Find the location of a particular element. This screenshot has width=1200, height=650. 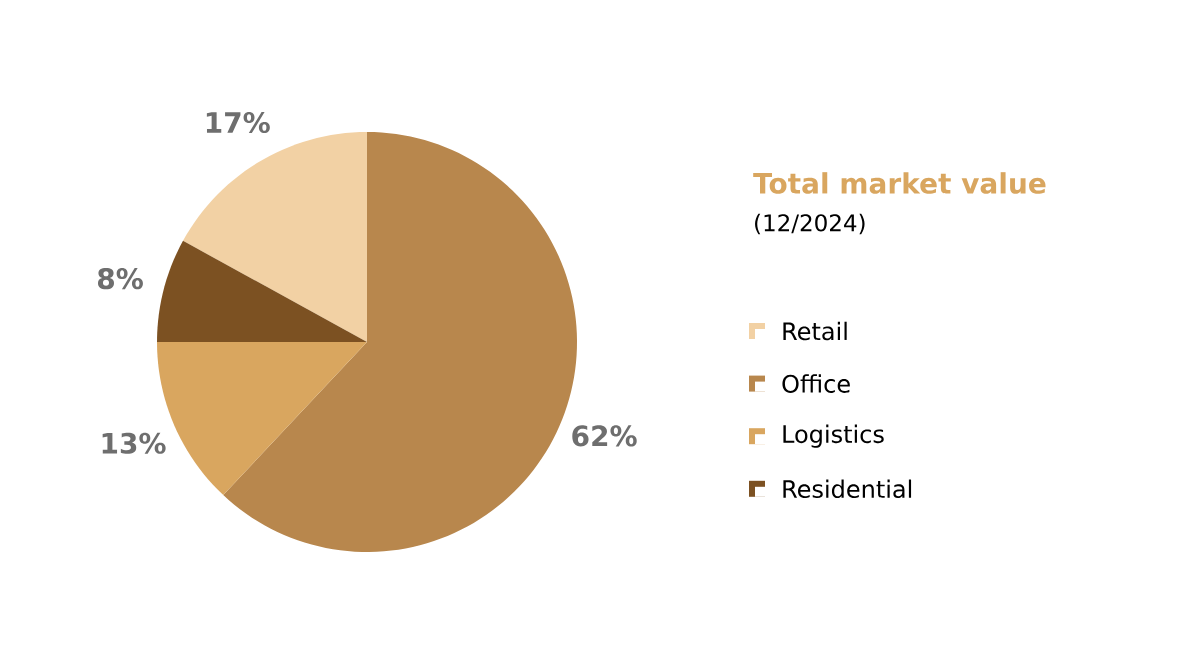

data-label: 17% is located at coordinates (238, 122).